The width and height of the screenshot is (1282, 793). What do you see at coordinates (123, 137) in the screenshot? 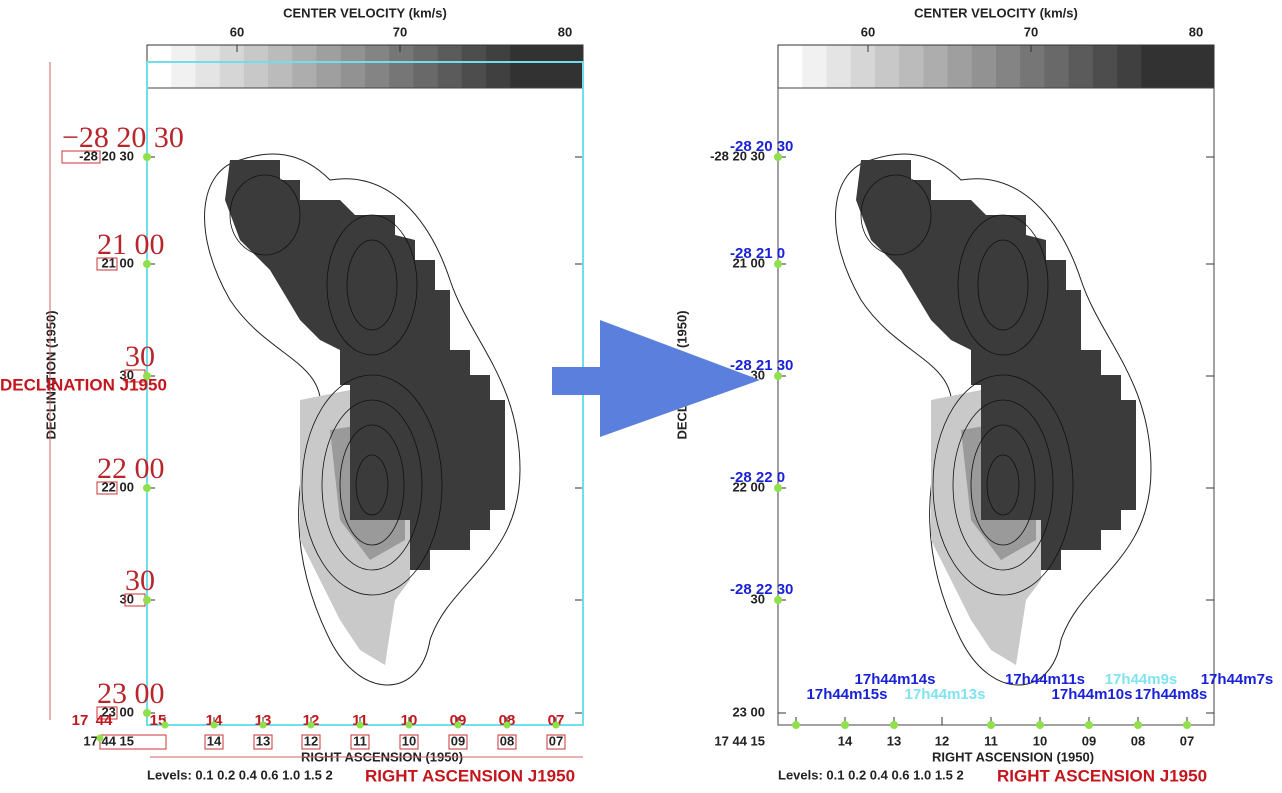
I see `overlay-dec-label: −28 20 30` at bounding box center [123, 137].